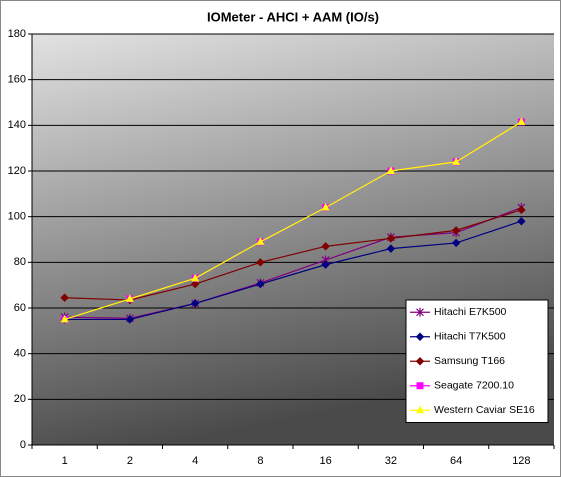 The width and height of the screenshot is (561, 477). Describe the element at coordinates (456, 461) in the screenshot. I see `x-tick-label: 64` at that location.